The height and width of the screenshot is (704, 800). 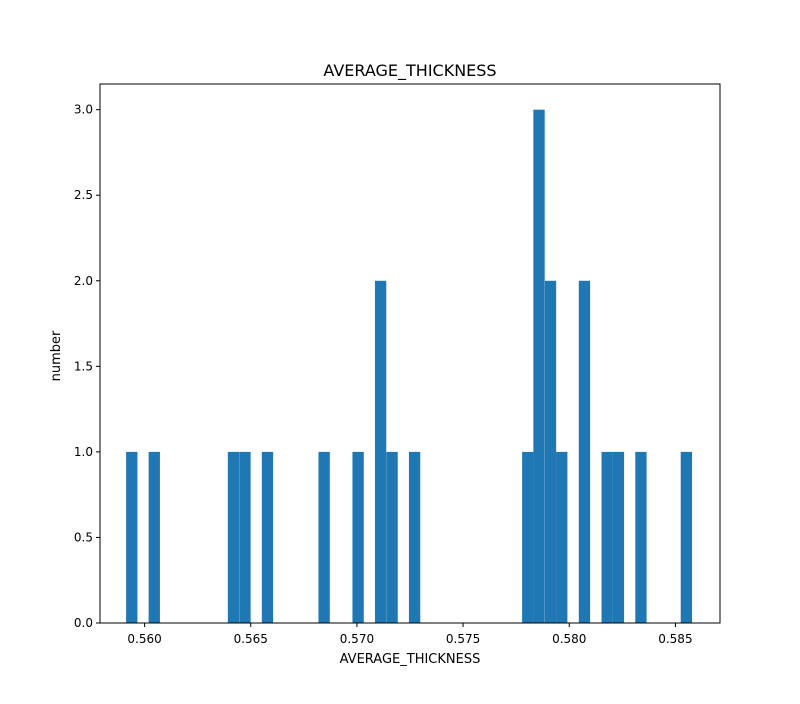 I want to click on y-tick-label: 0.5, so click(x=83, y=537).